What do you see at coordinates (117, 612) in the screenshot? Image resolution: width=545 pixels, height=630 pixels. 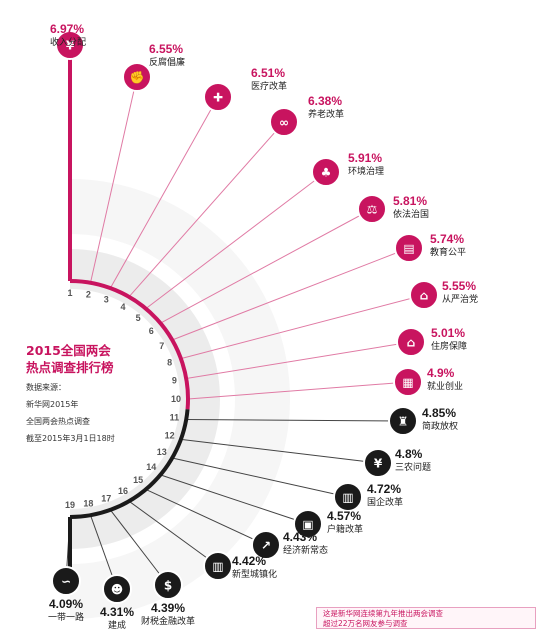 I see `value-label-18: 4.31%` at bounding box center [117, 612].